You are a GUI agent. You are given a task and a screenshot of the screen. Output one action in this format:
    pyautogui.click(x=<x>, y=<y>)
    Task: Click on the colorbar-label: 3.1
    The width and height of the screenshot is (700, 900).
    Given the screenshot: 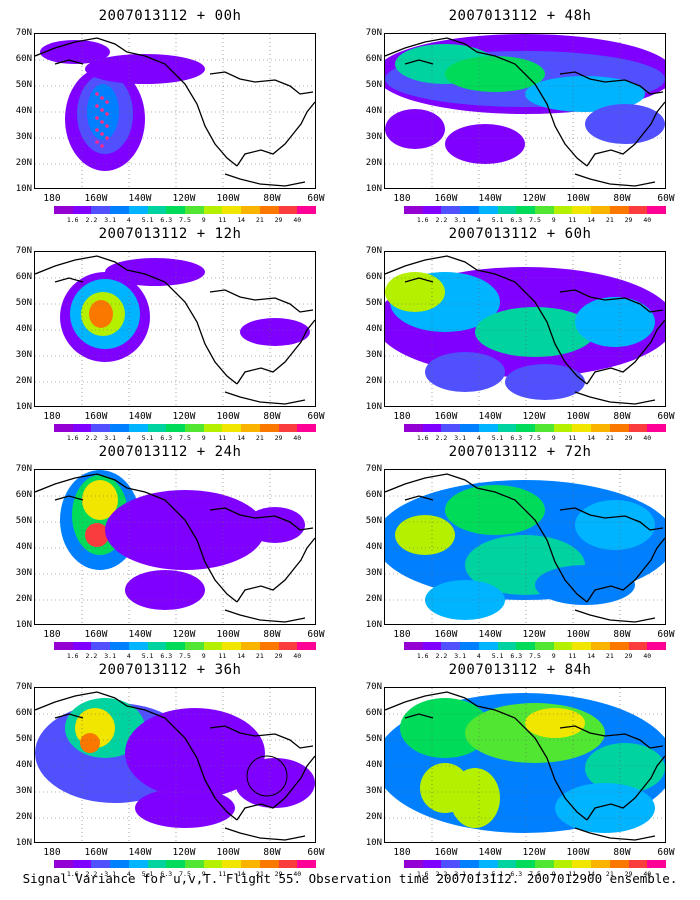 What is the action you would take?
    pyautogui.click(x=460, y=874)
    